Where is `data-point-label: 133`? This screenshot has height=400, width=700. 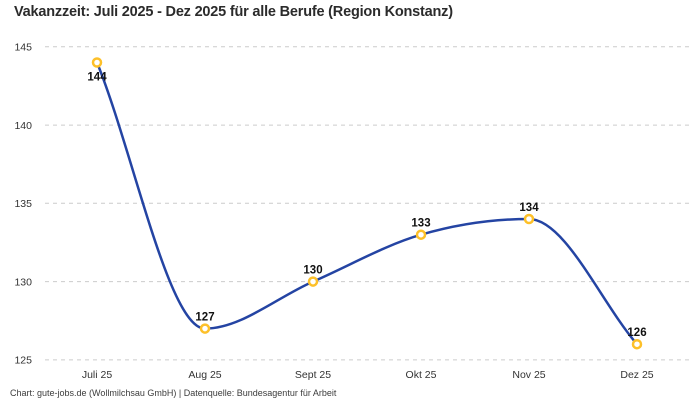 data-point-label: 133 is located at coordinates (420, 224).